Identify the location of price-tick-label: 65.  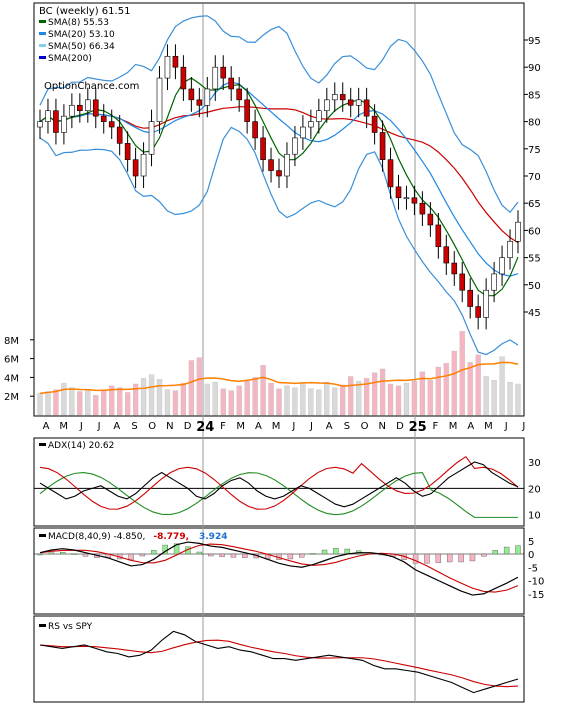
(534, 204).